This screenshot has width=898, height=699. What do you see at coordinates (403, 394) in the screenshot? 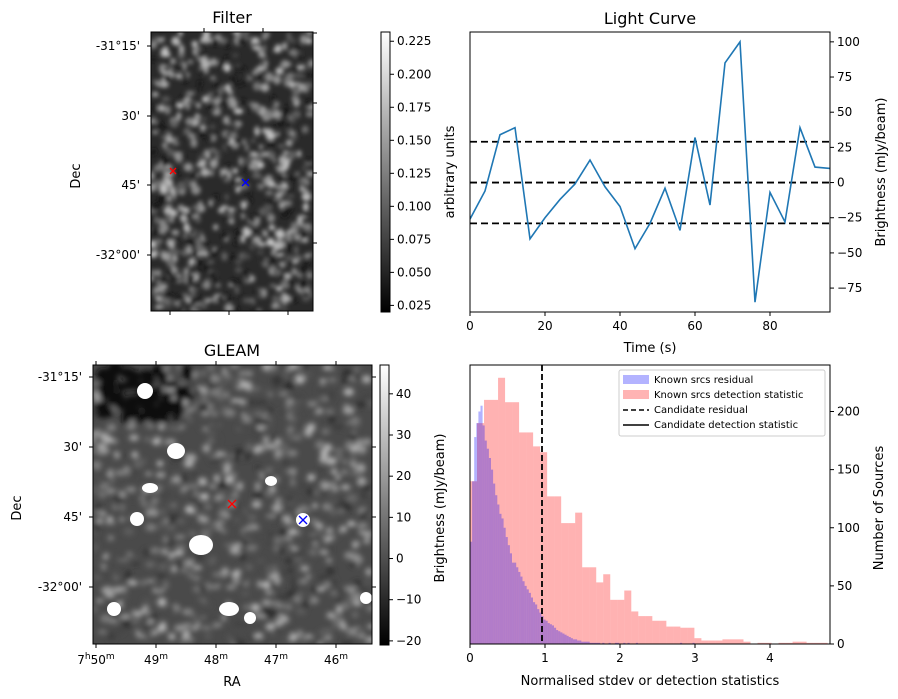
I see `colorbar-tick-label: 40` at bounding box center [403, 394].